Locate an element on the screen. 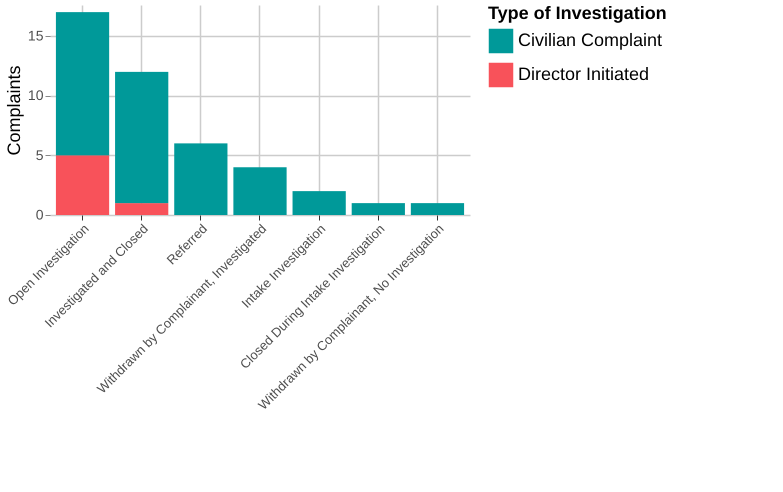 The height and width of the screenshot is (492, 783). legend-label: Director Initiated is located at coordinates (584, 74).